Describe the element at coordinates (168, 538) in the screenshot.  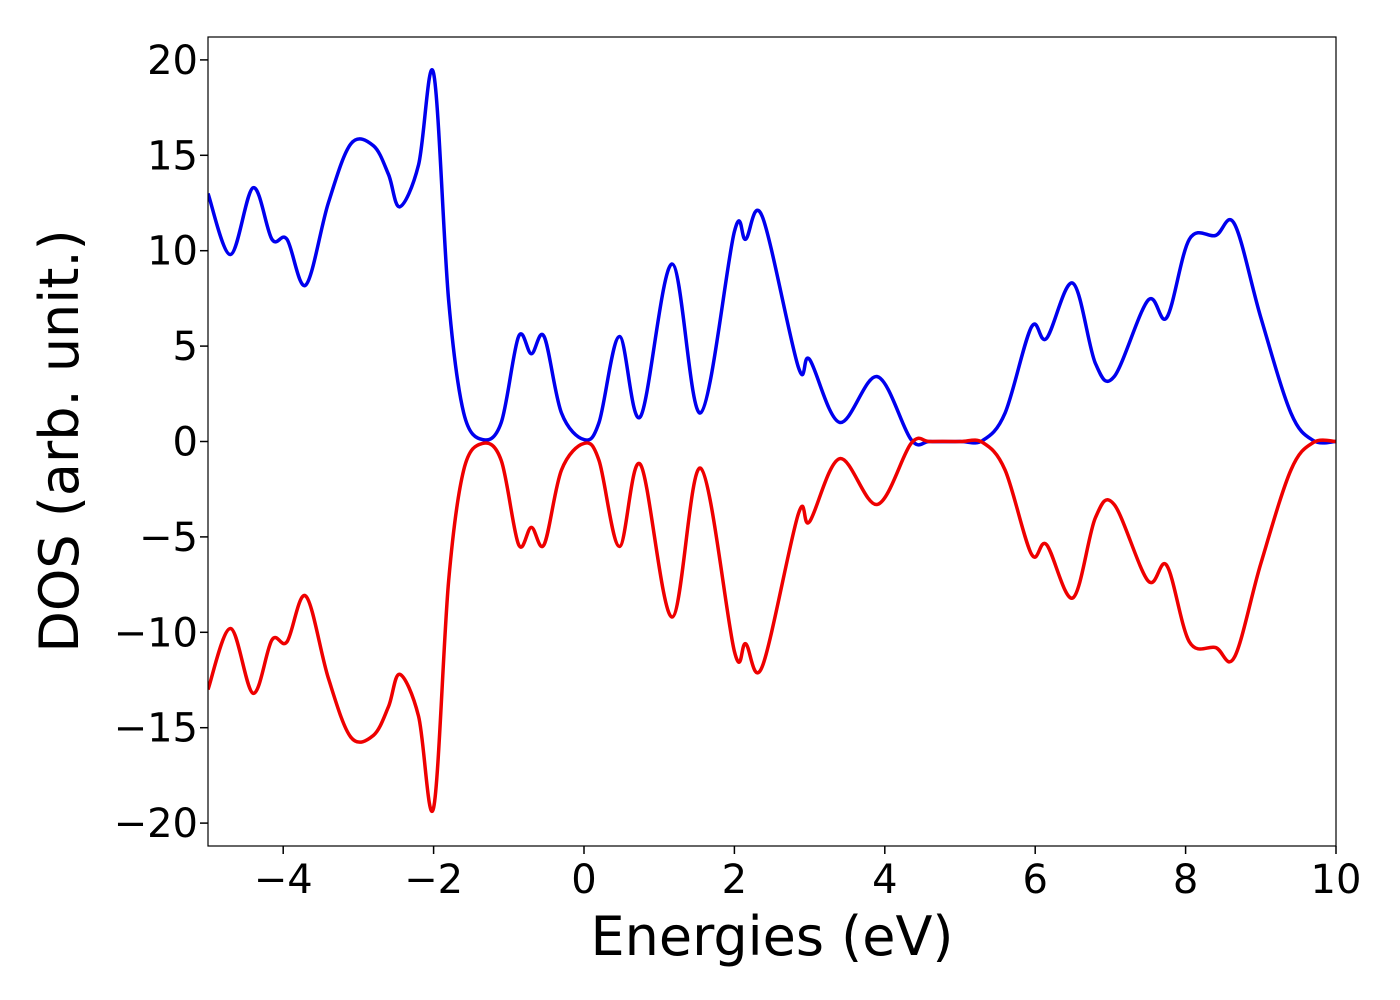
I see `y-tick-label: −5` at that location.